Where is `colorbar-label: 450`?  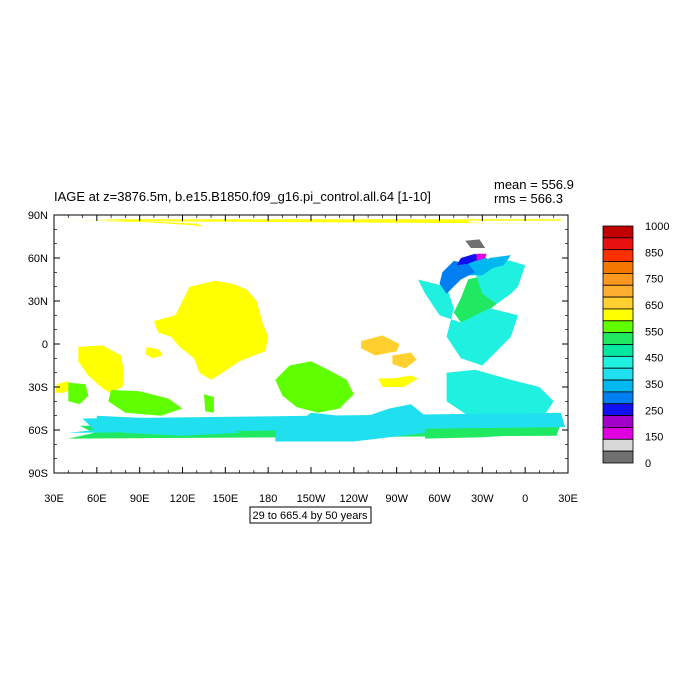
colorbar-label: 450 is located at coordinates (654, 359).